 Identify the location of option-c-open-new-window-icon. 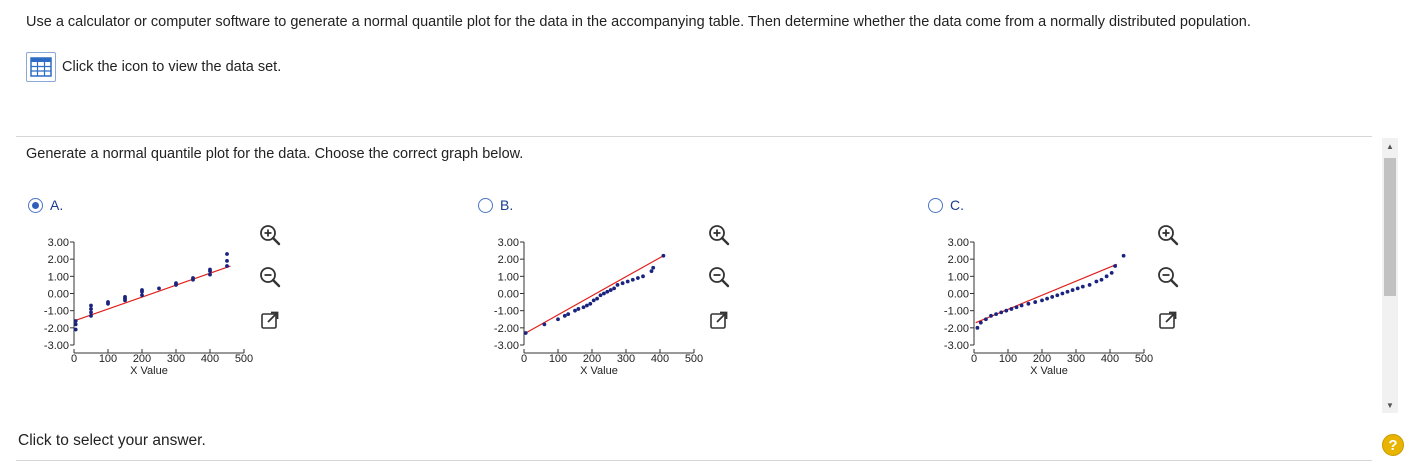
(1168, 320).